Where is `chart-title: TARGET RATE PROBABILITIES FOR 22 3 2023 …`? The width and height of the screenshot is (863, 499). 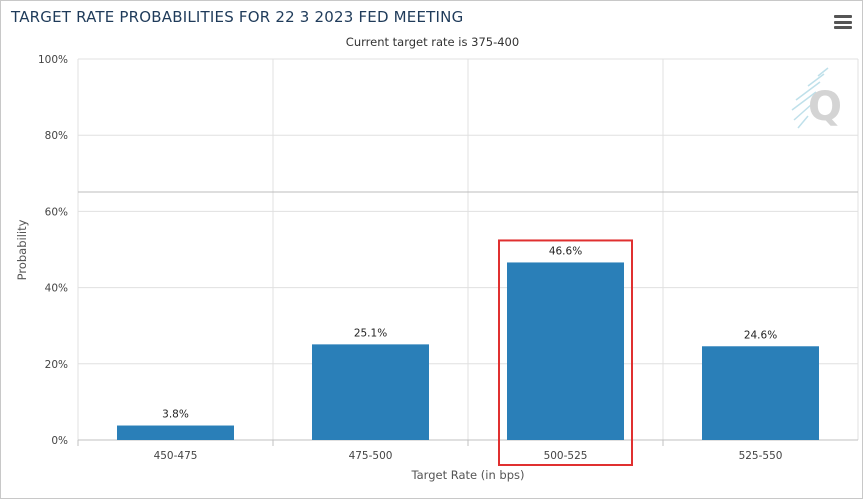
chart-title: TARGET RATE PROBABILITIES FOR 22 3 2023 … is located at coordinates (237, 17).